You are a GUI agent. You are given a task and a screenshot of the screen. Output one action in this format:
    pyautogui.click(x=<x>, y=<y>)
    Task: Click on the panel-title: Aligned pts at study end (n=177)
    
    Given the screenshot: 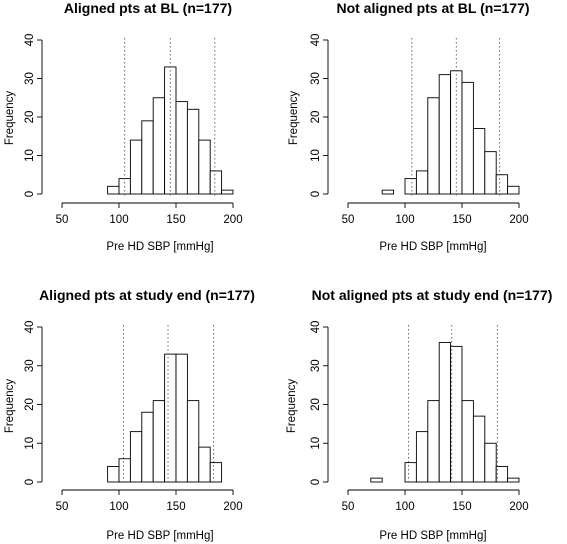 What is the action you would take?
    pyautogui.click(x=147, y=295)
    